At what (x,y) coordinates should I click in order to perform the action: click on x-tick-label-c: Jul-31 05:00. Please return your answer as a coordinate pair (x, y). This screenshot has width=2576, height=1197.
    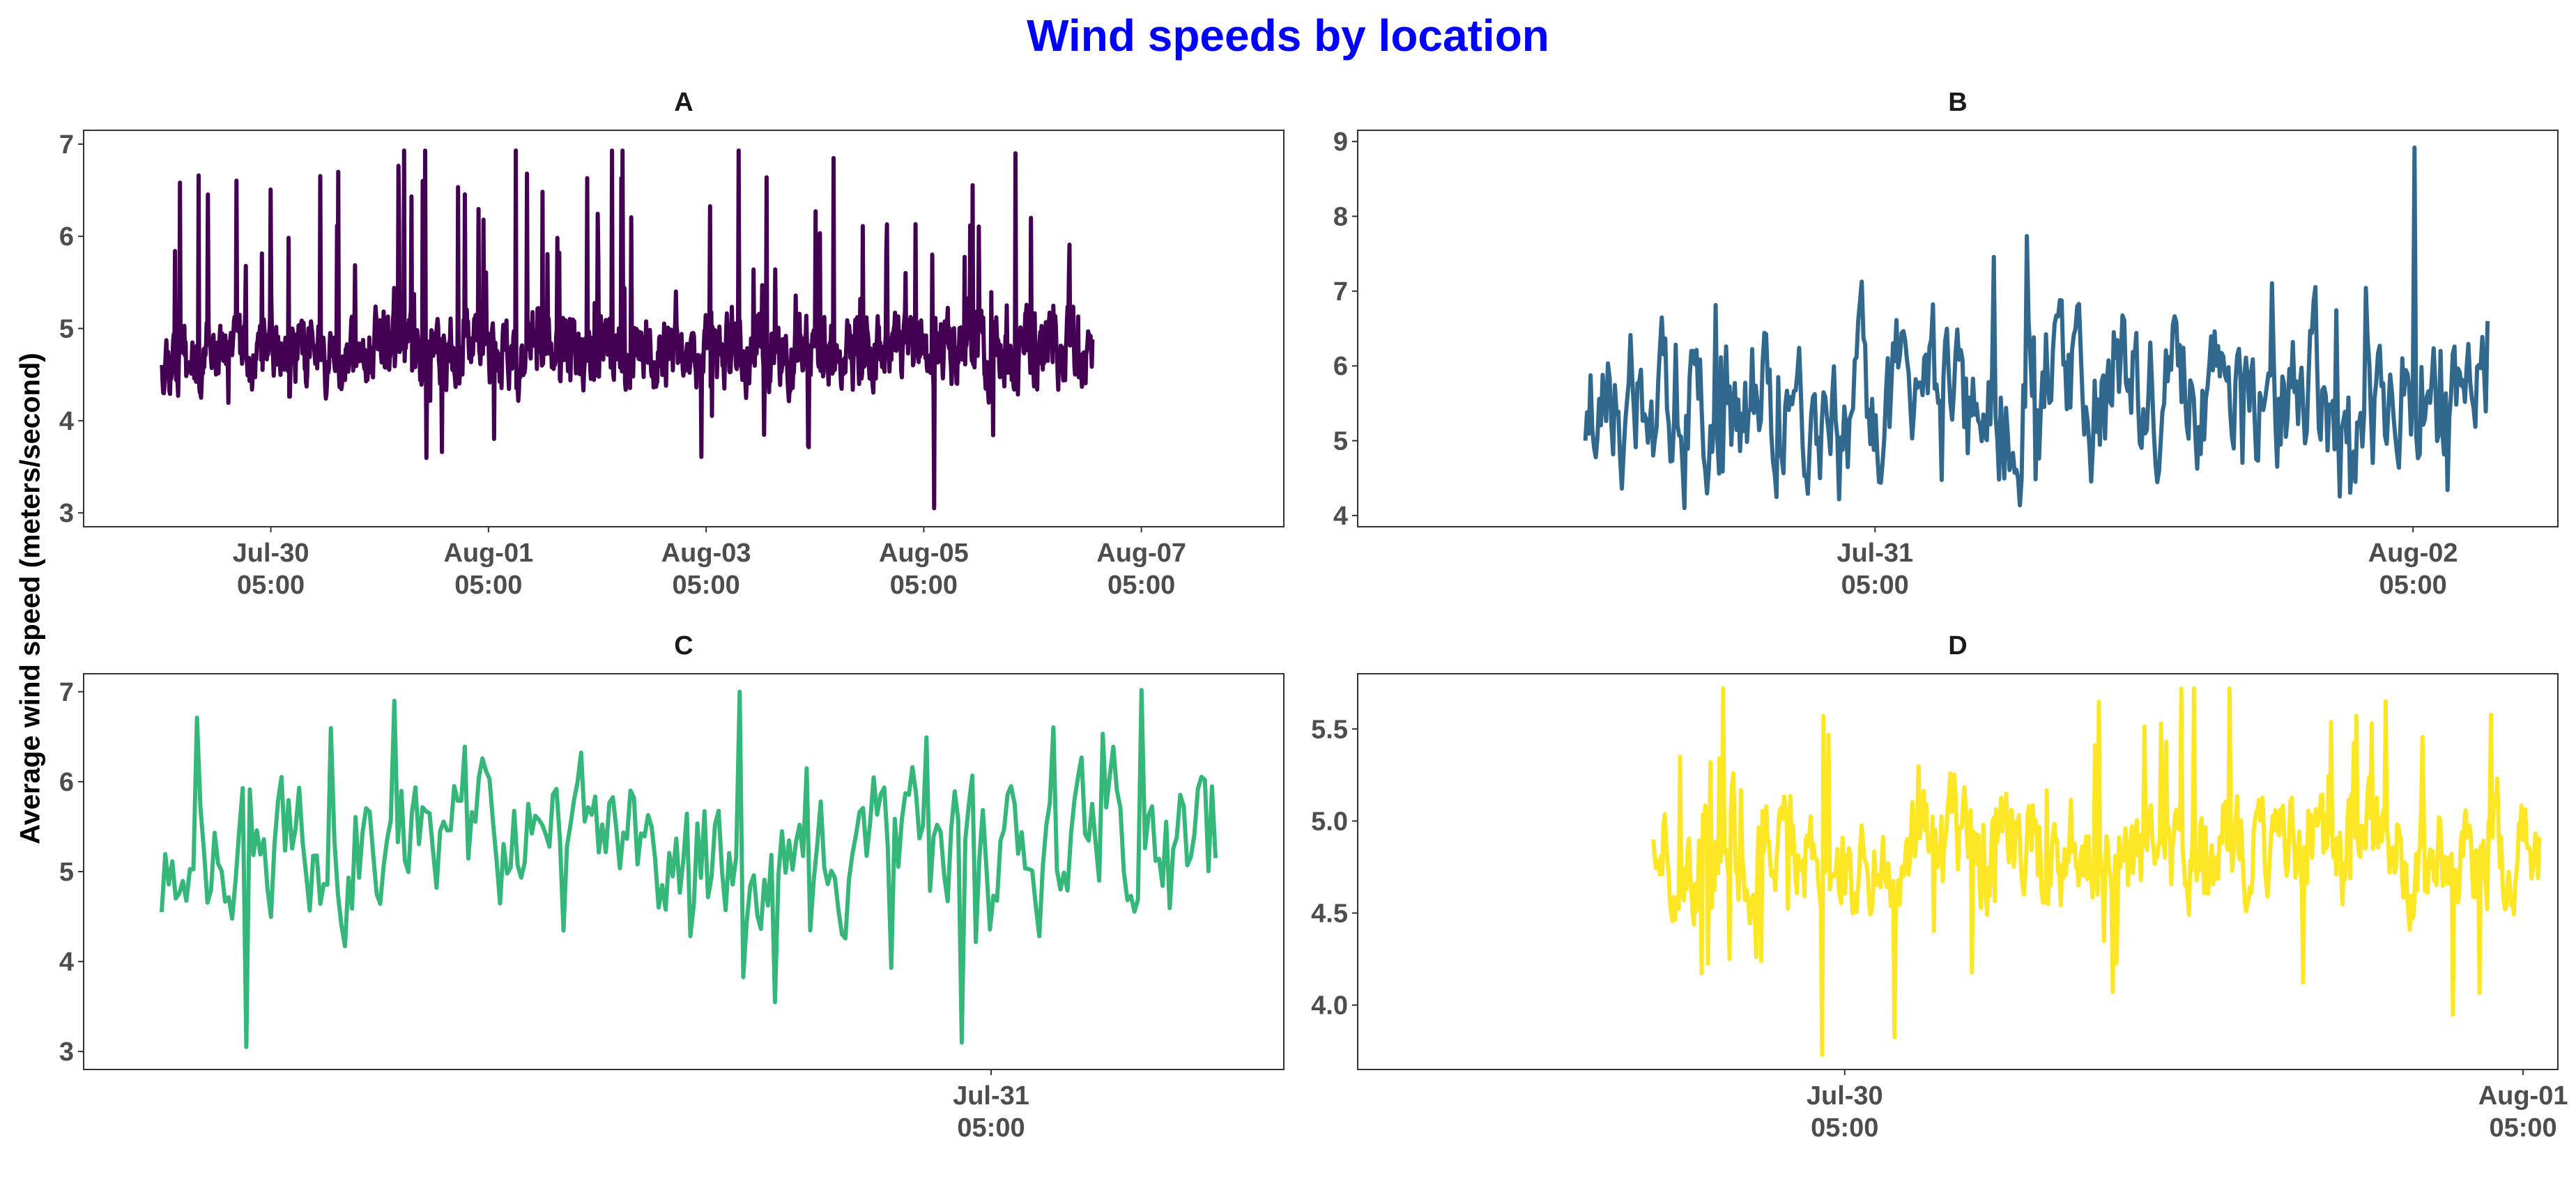
    Looking at the image, I should click on (991, 1112).